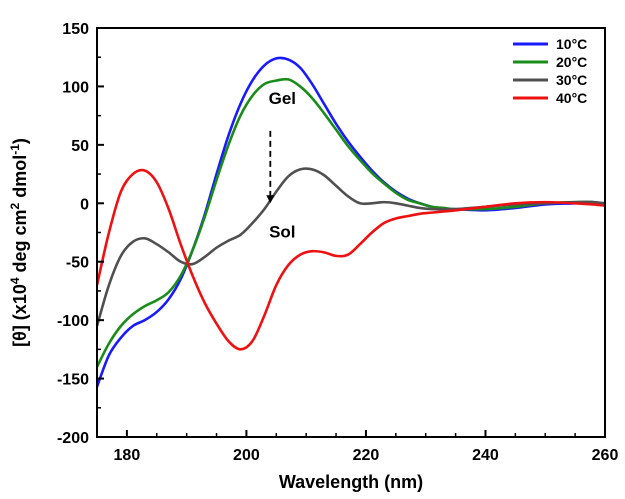  What do you see at coordinates (281, 165) in the screenshot?
I see `annotations: Gel Sol` at bounding box center [281, 165].